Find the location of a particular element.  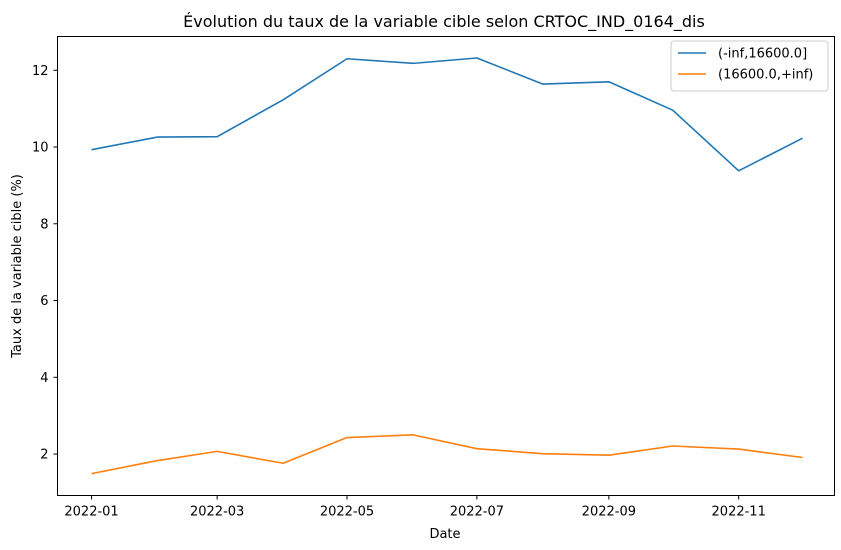

y-tick-label: 4 is located at coordinates (44, 378).